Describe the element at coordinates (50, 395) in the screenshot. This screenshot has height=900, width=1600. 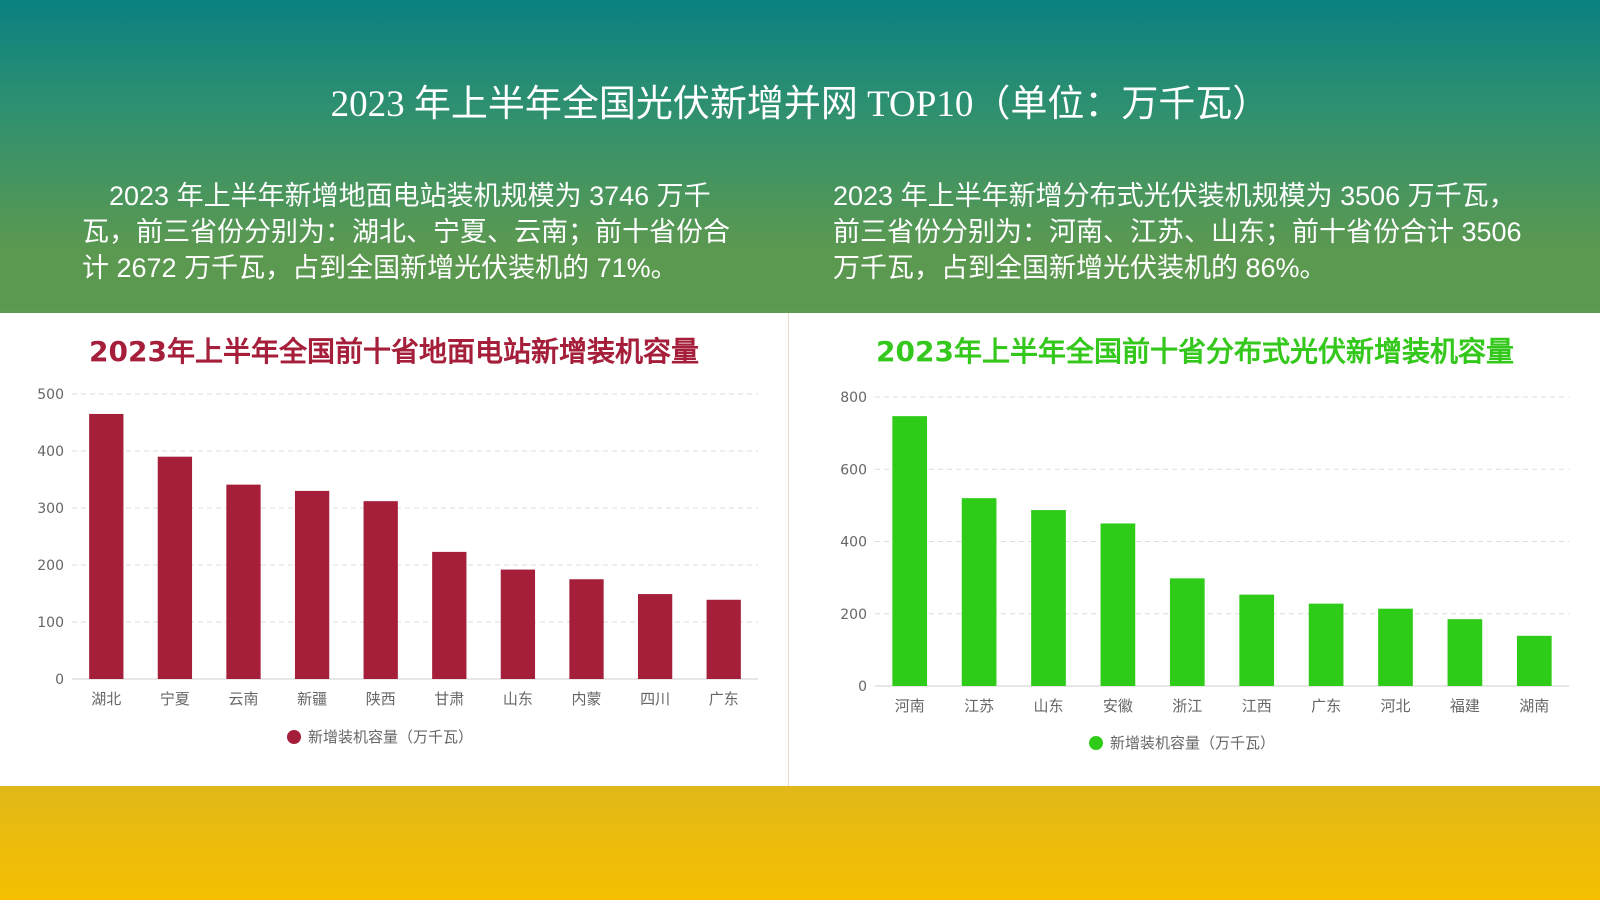
I see `y-tick-label: 500` at that location.